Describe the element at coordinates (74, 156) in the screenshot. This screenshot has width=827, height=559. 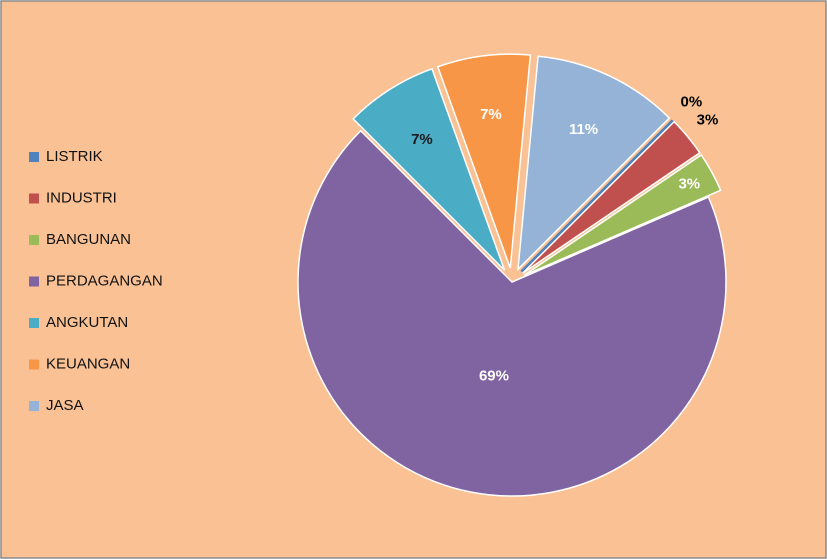
I see `legend-label: LISTRIK` at that location.